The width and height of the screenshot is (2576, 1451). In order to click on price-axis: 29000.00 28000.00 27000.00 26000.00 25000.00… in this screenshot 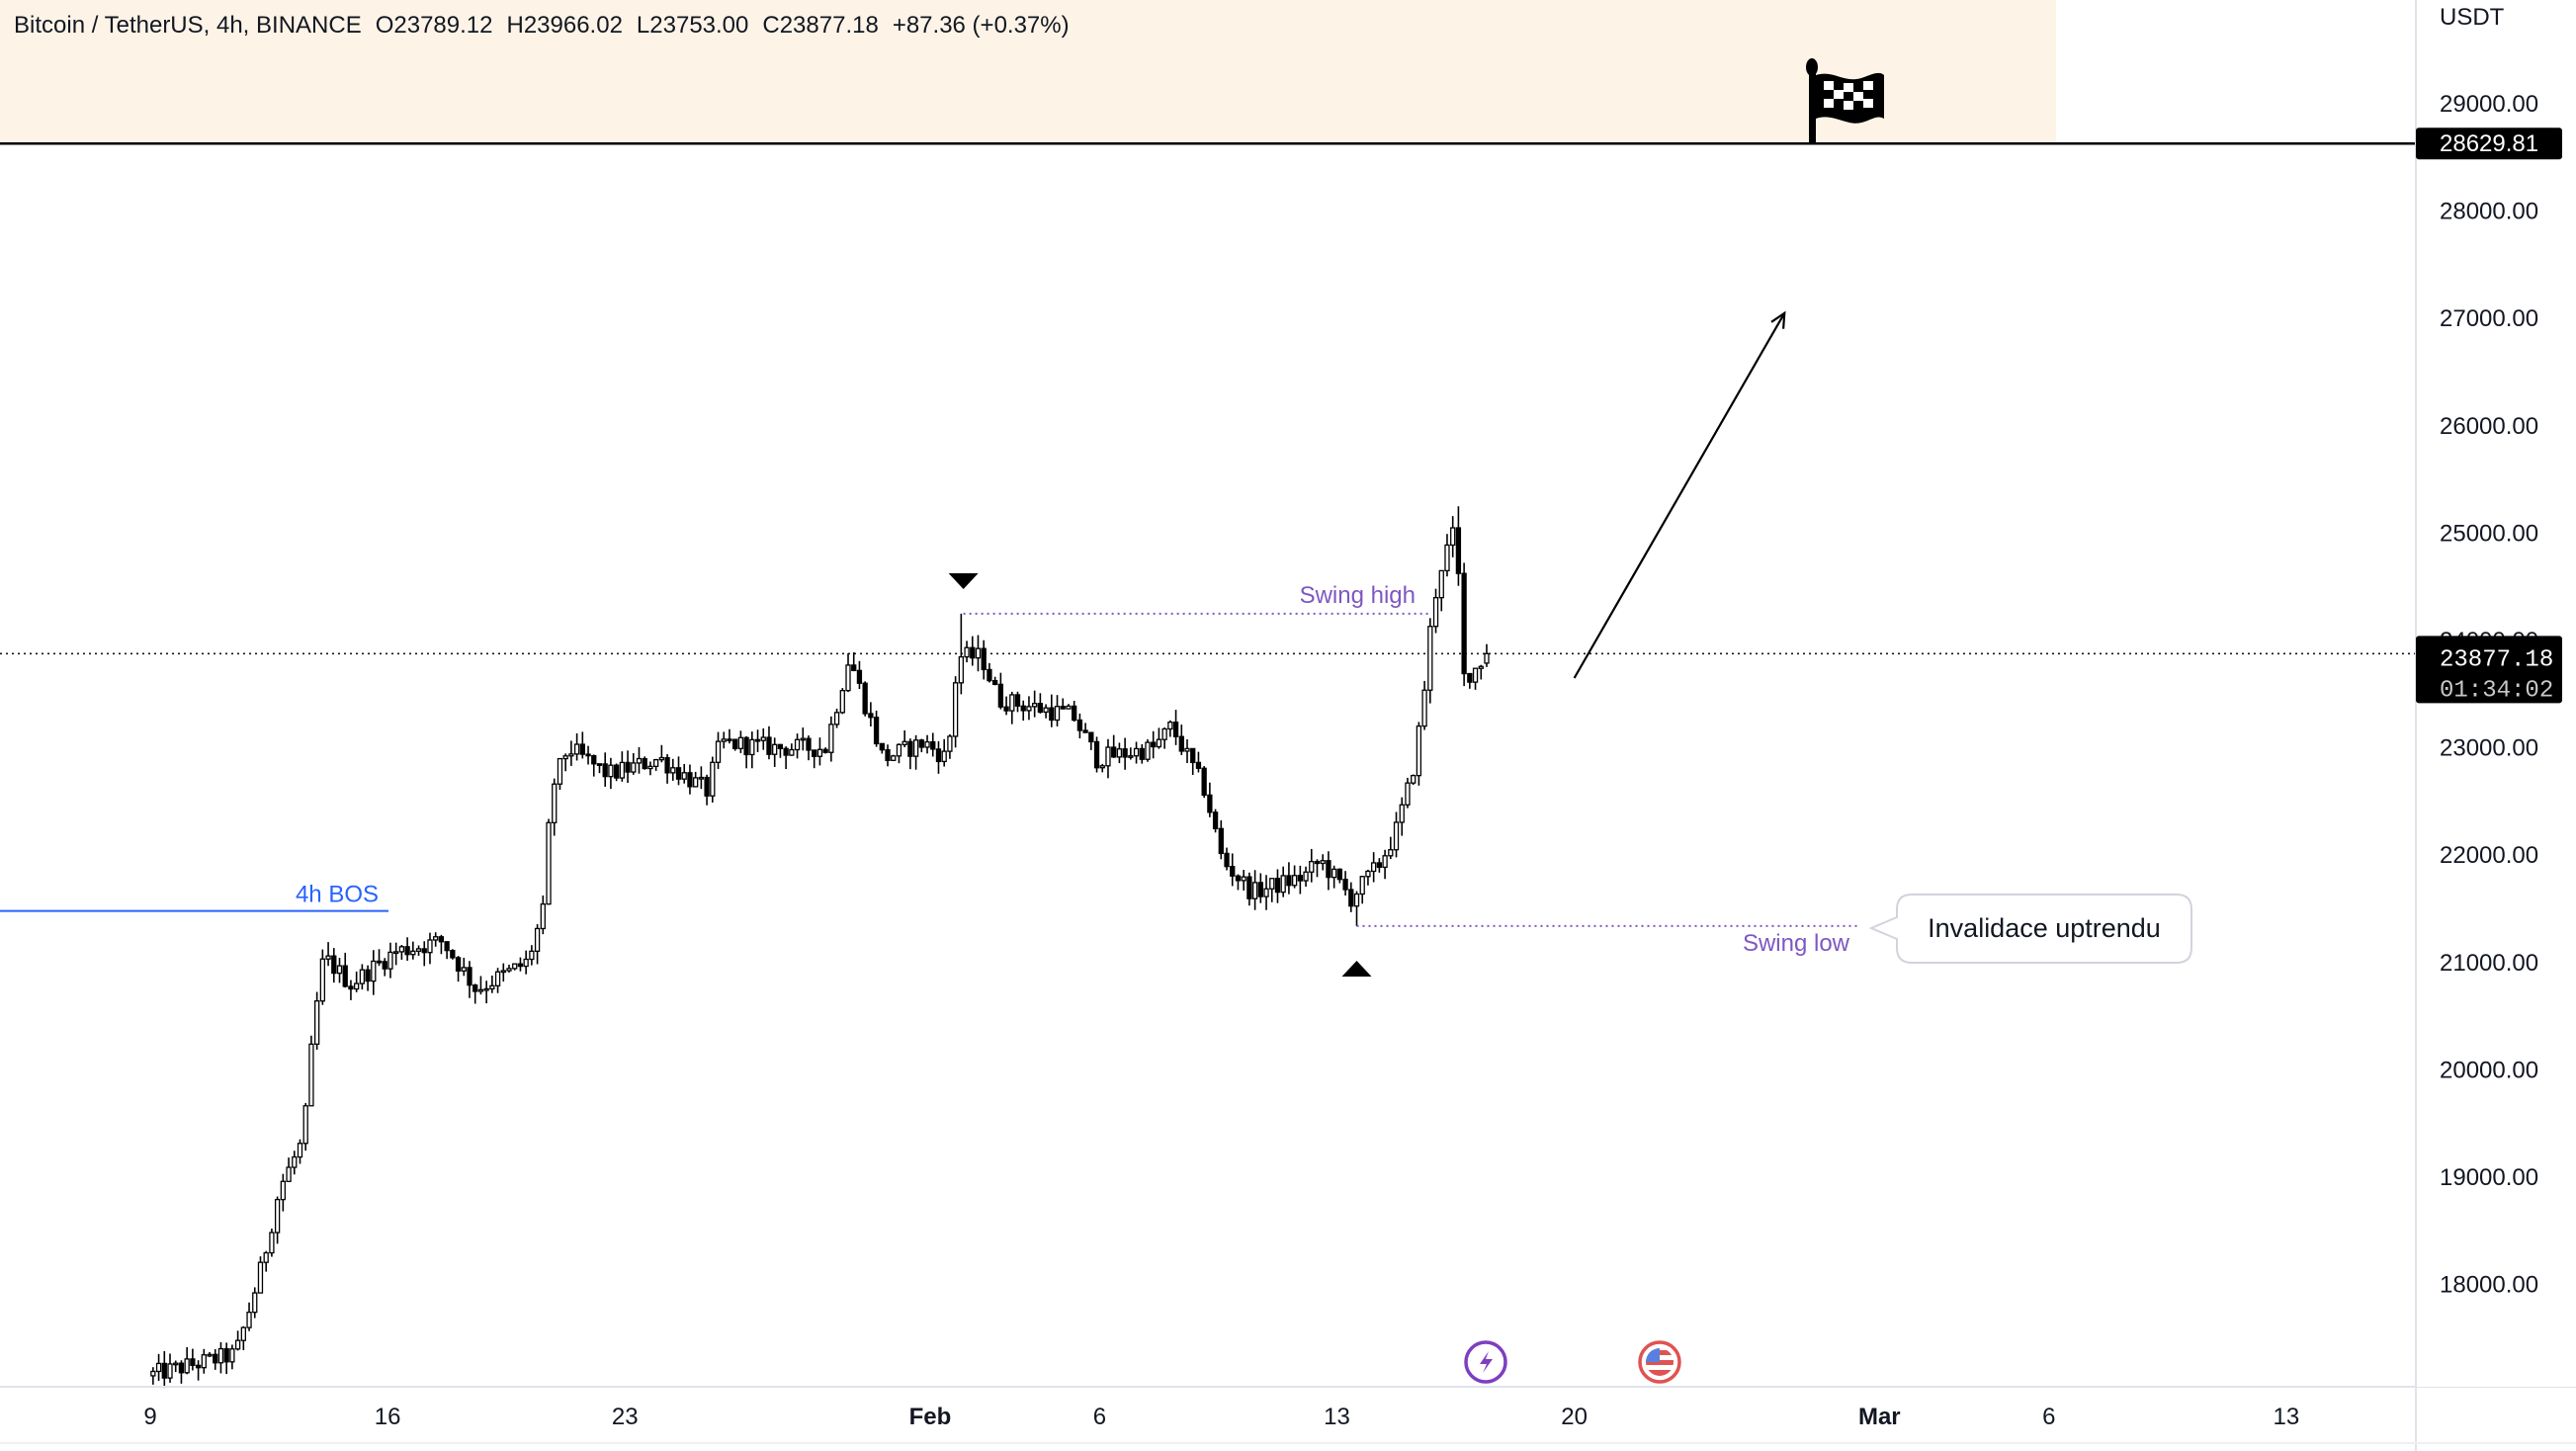, I will do `click(2496, 693)`.